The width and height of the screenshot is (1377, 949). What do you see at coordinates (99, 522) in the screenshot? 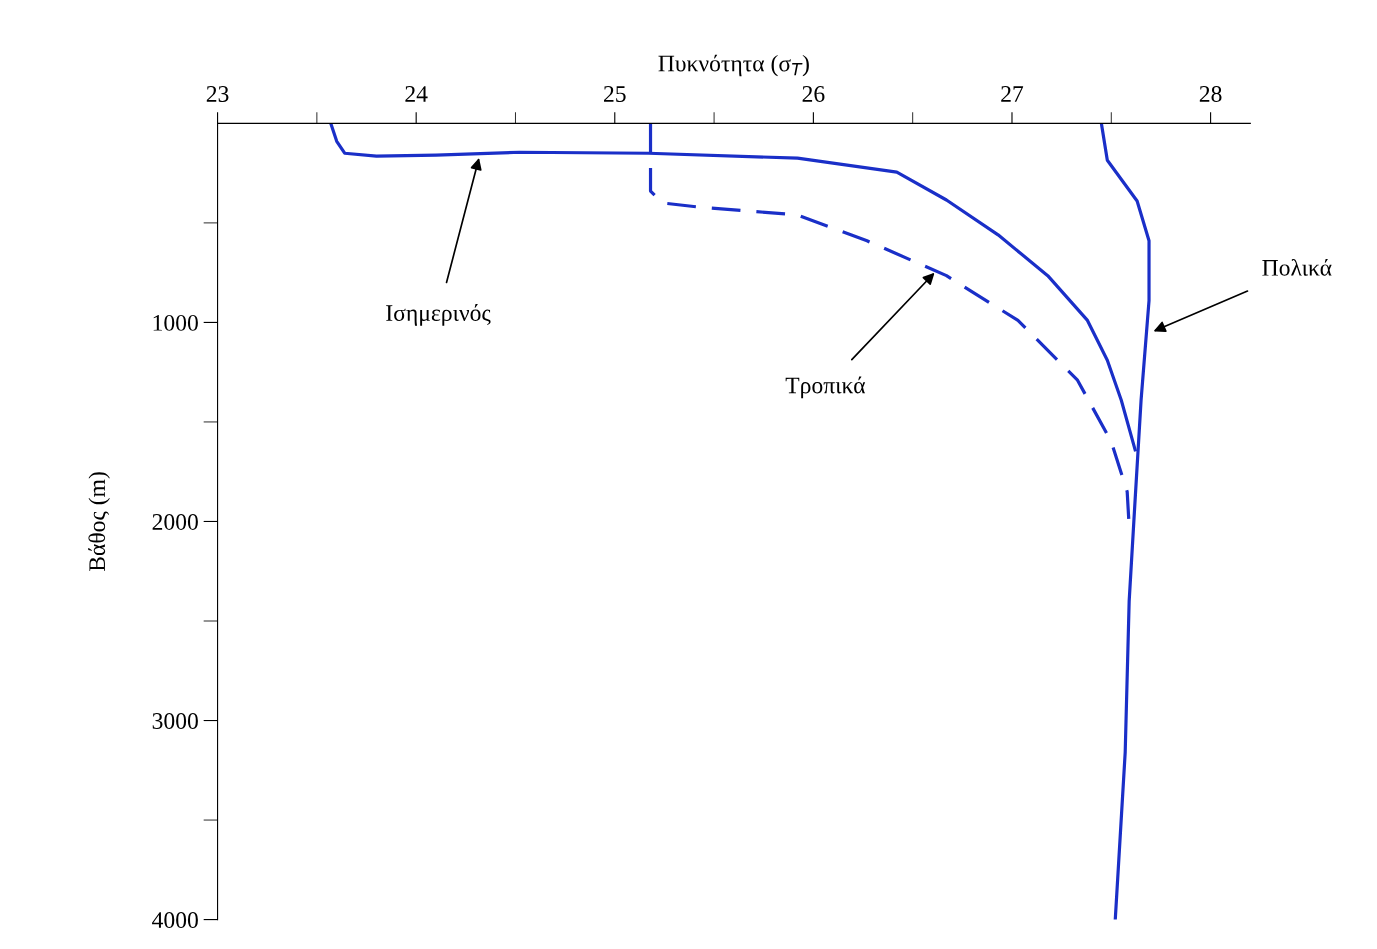
I see `y-axis-title: Βάθος (m)` at bounding box center [99, 522].